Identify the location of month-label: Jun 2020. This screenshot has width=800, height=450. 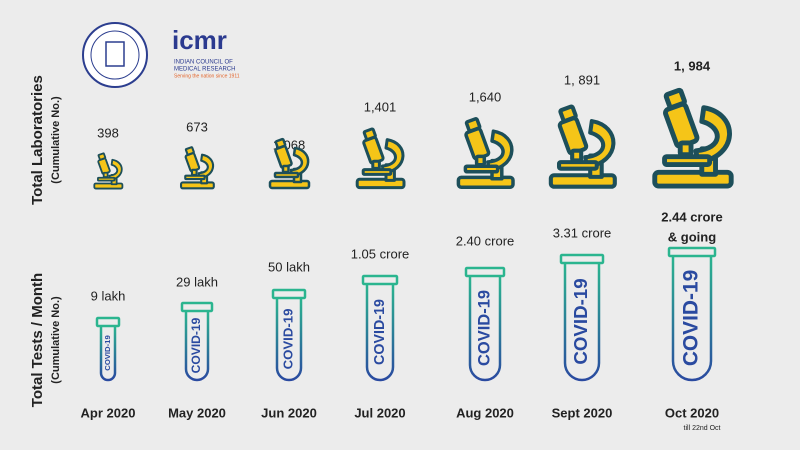
(289, 412).